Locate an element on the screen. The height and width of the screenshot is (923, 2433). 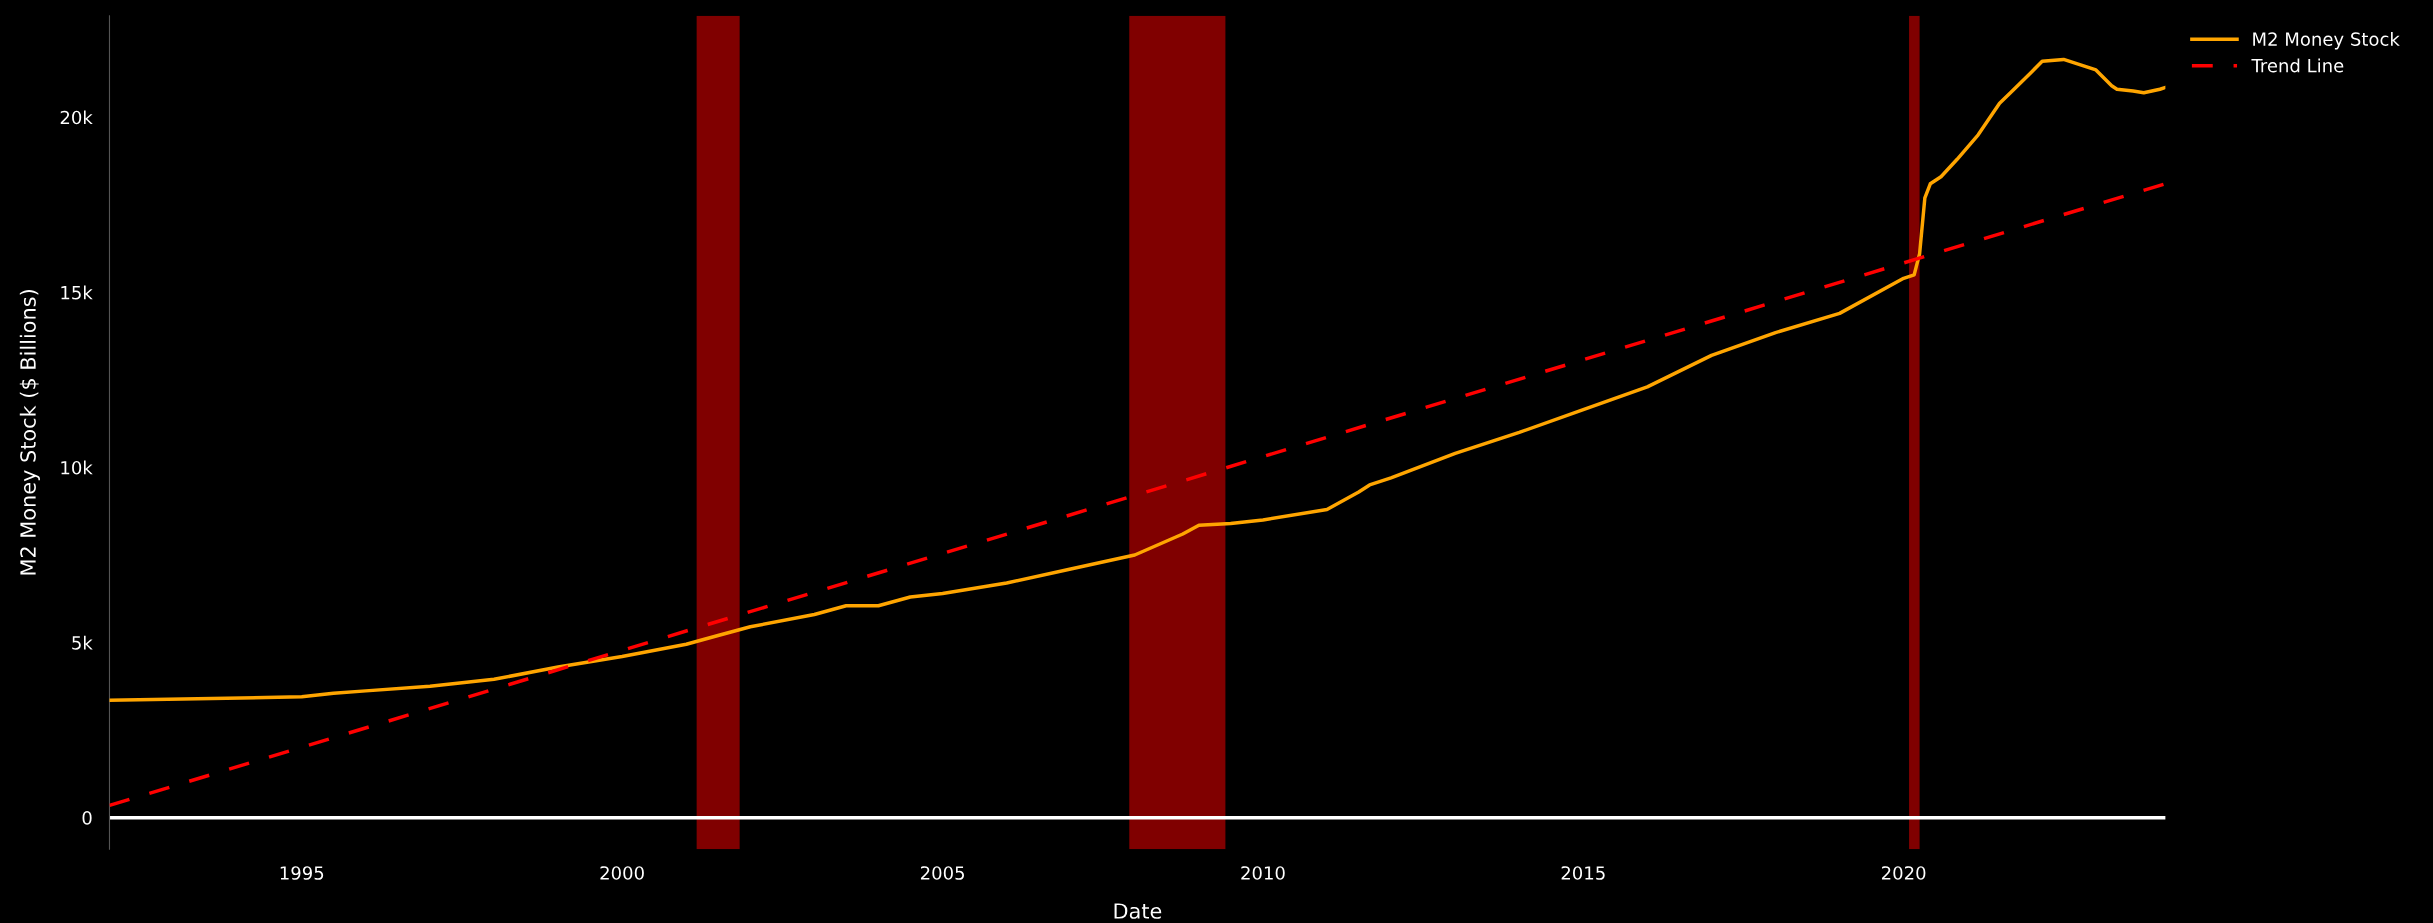
x-tick-label: 2010 is located at coordinates (1263, 873).